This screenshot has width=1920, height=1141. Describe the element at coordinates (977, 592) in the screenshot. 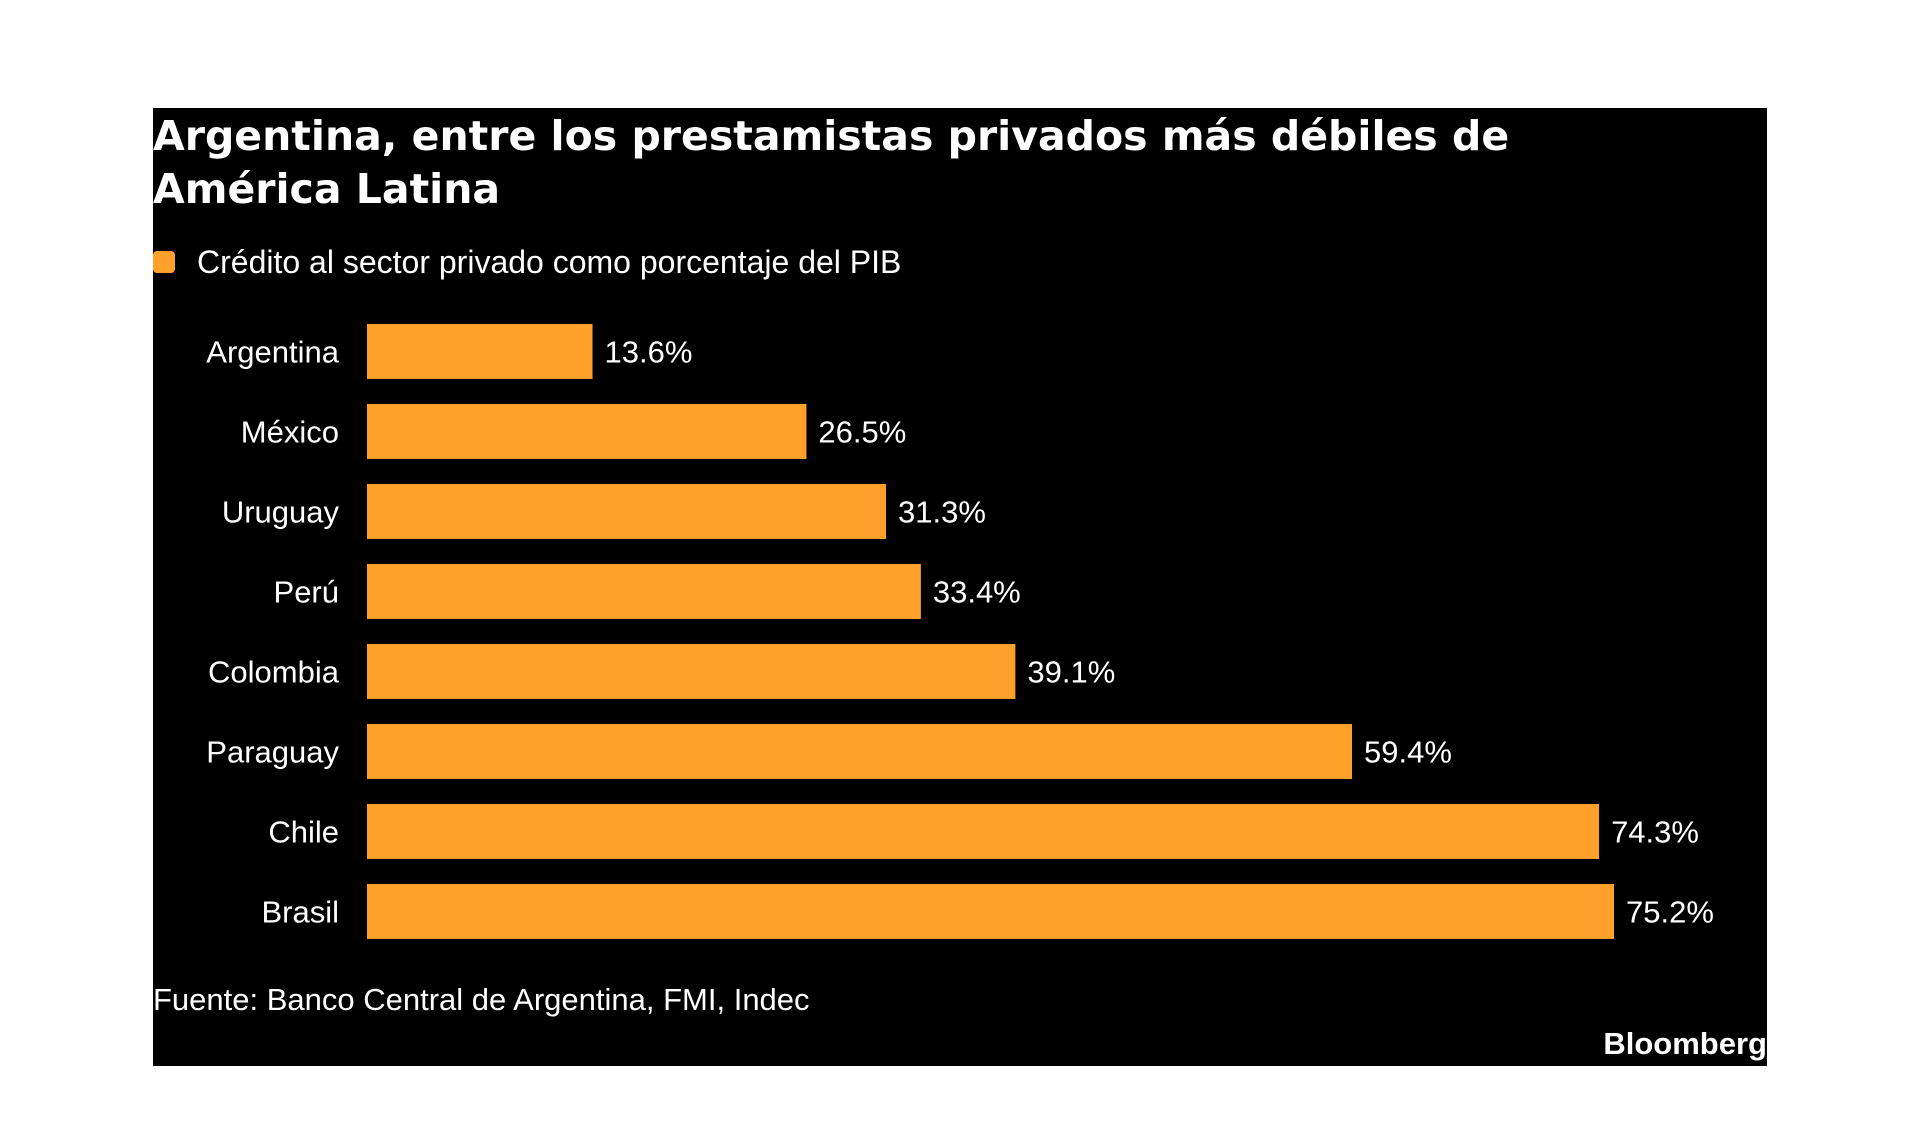

I see `data-label: 33.4%` at that location.